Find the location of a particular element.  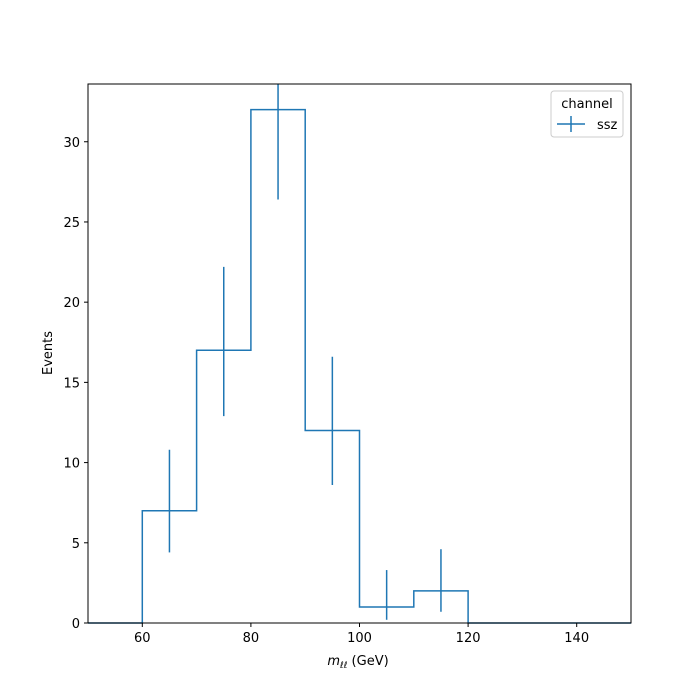

x-tick-label: 60 is located at coordinates (142, 638).